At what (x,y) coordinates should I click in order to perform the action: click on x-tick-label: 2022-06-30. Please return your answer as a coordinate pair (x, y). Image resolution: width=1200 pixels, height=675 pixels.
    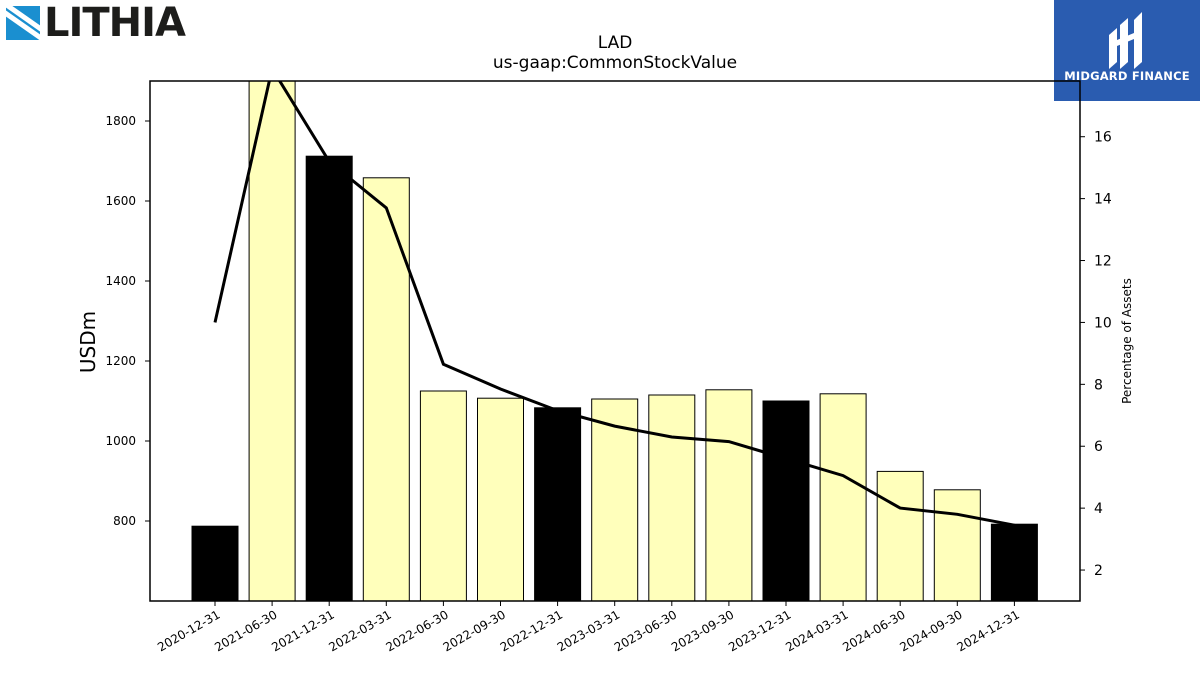
    Looking at the image, I should click on (416, 630).